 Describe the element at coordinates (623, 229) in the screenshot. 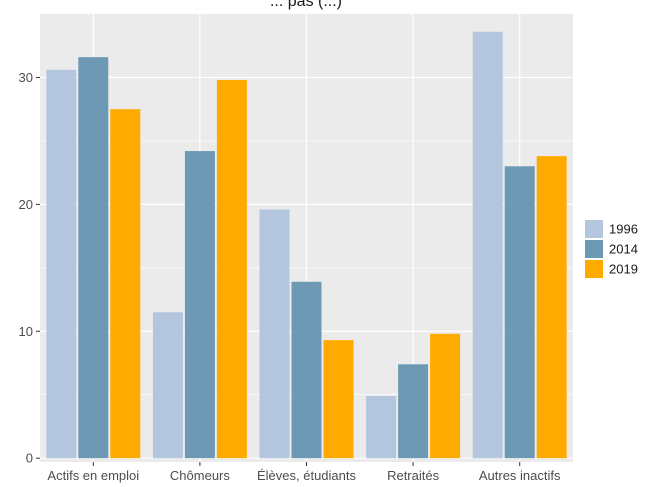

I see `legend-label-1996: 1996` at that location.